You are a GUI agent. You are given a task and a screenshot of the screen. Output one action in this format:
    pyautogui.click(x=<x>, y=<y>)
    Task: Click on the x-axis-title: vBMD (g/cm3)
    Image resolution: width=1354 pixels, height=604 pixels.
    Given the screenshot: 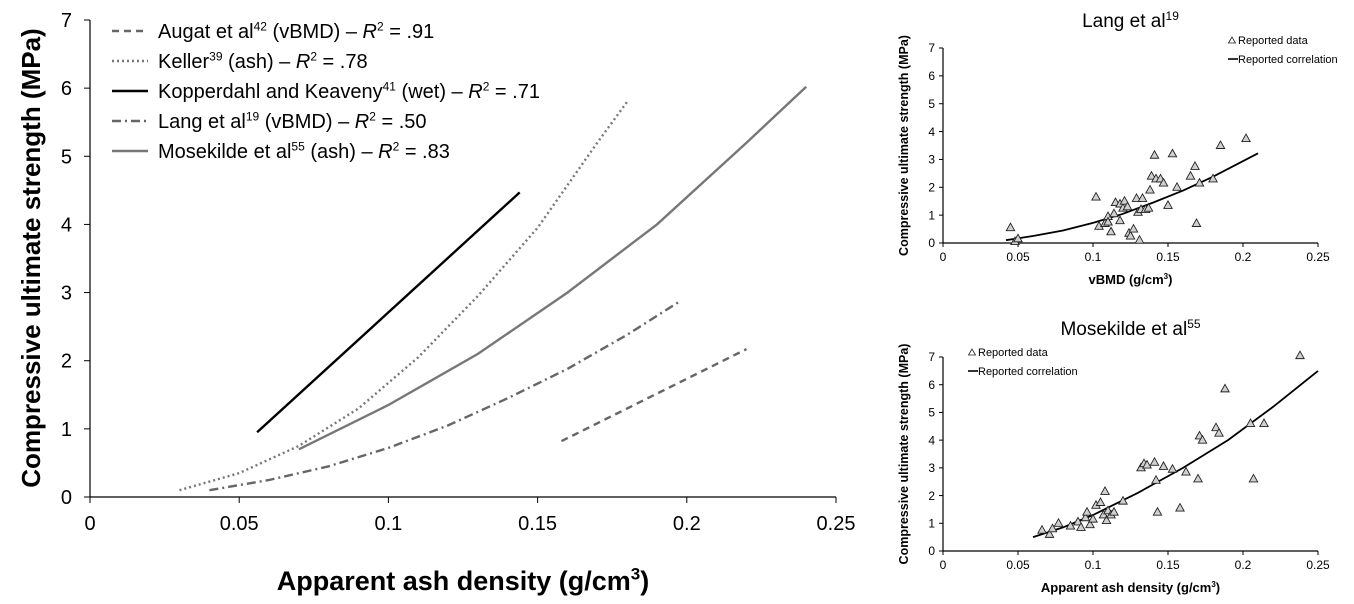 What is the action you would take?
    pyautogui.click(x=1131, y=279)
    